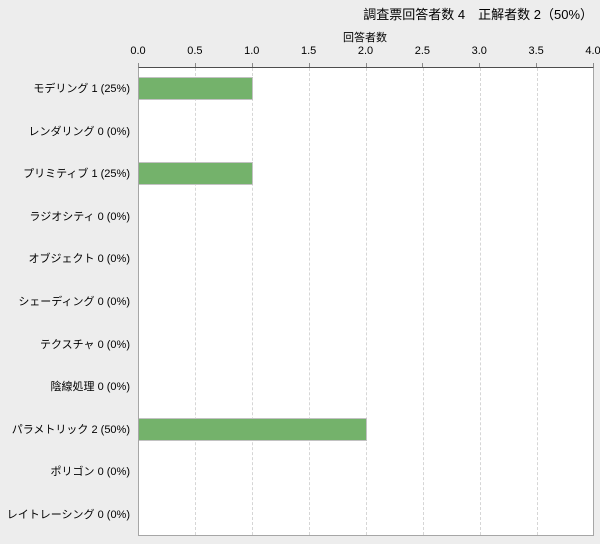  Describe the element at coordinates (76, 174) in the screenshot. I see `category-label: プリミティブ 1 (25%)` at that location.